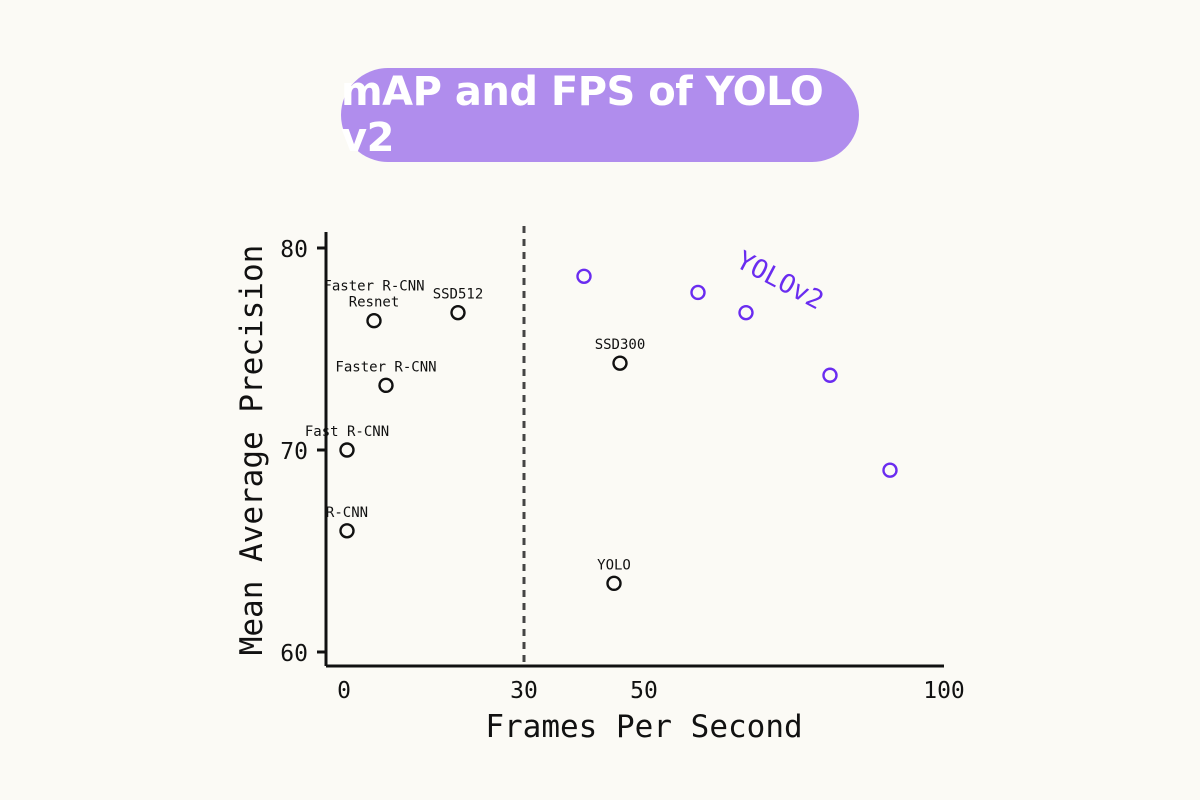  Describe the element at coordinates (294, 654) in the screenshot. I see `y-tick-label: 60` at that location.